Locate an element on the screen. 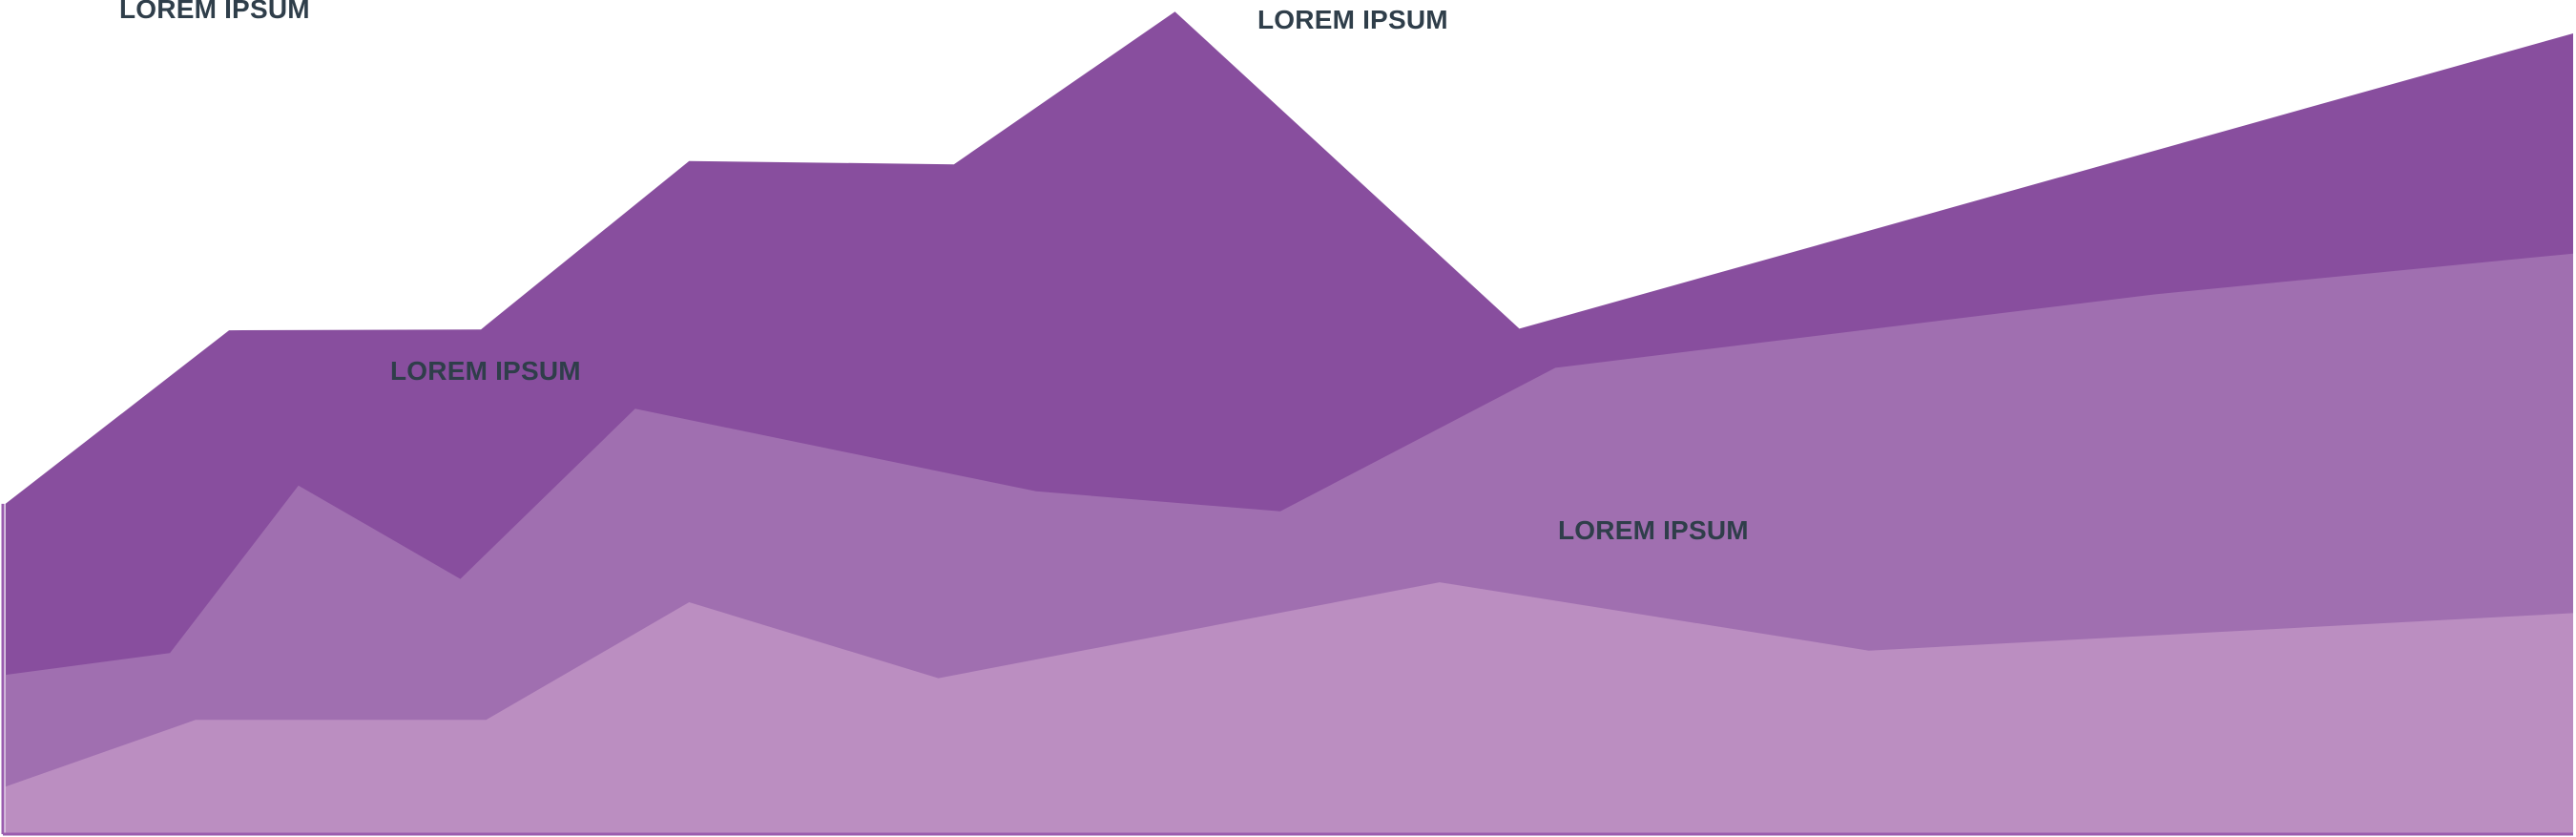 This screenshot has width=2576, height=837. annotation-label-2: LOREM IPSUM is located at coordinates (1352, 19).